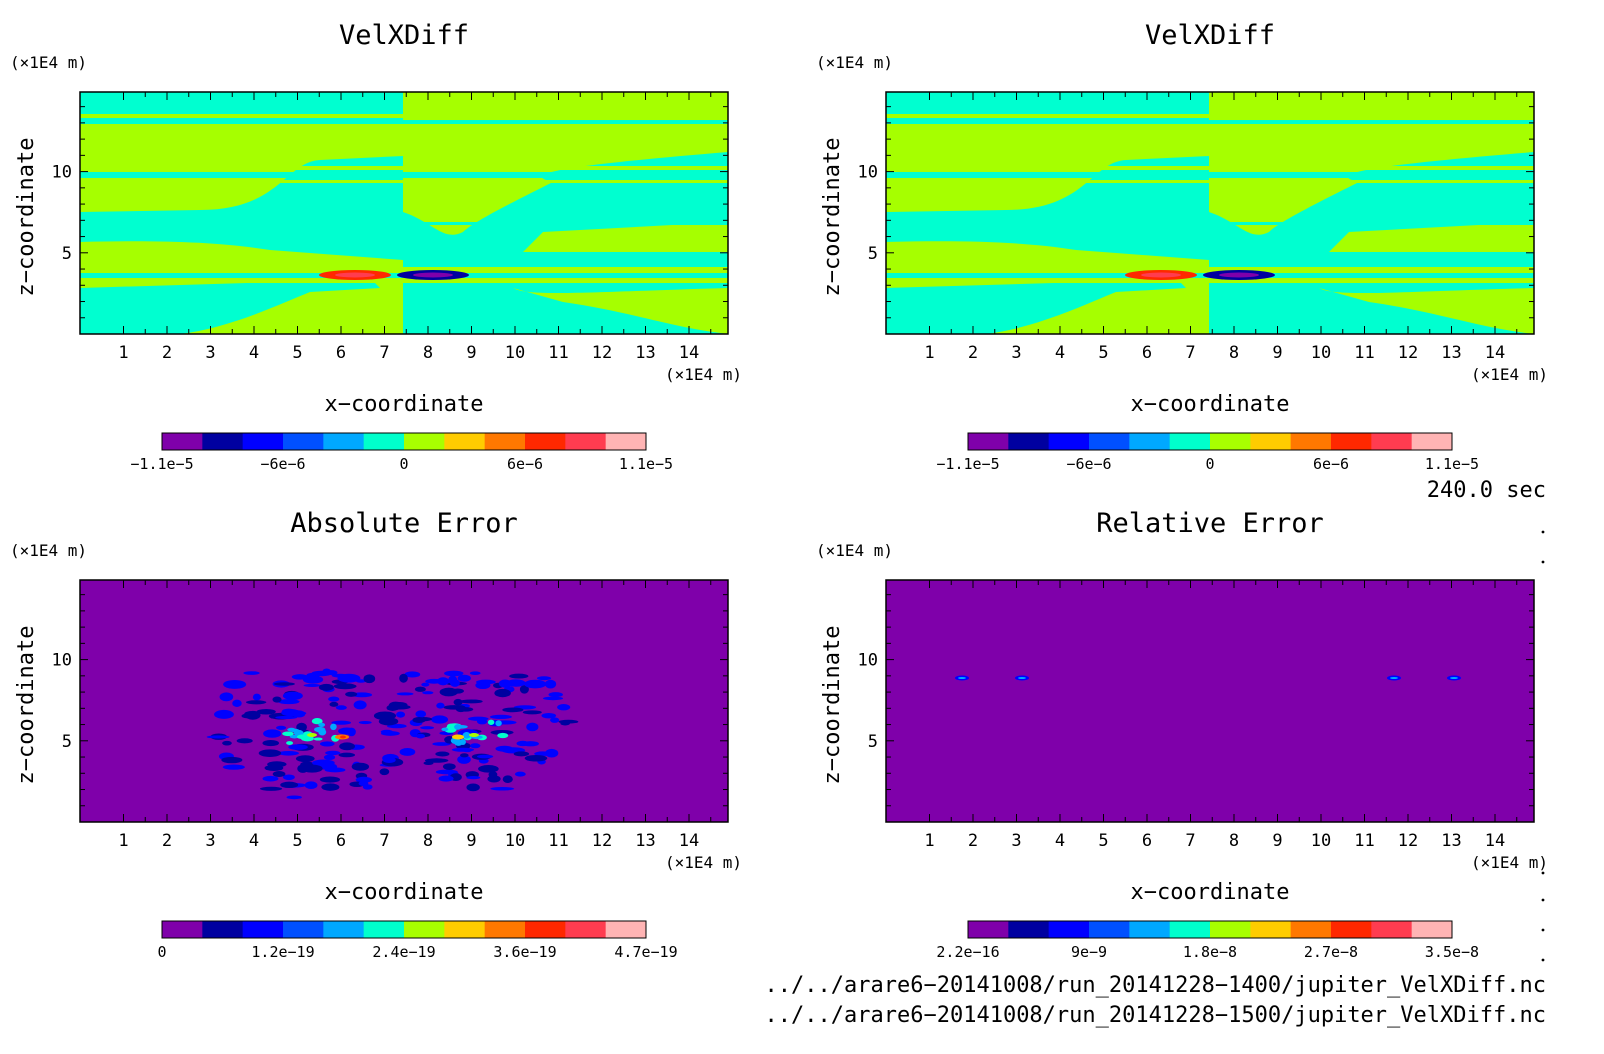 The width and height of the screenshot is (1604, 1054). Describe the element at coordinates (1452, 952) in the screenshot. I see `colorbar-label: 3.5e−8` at that location.